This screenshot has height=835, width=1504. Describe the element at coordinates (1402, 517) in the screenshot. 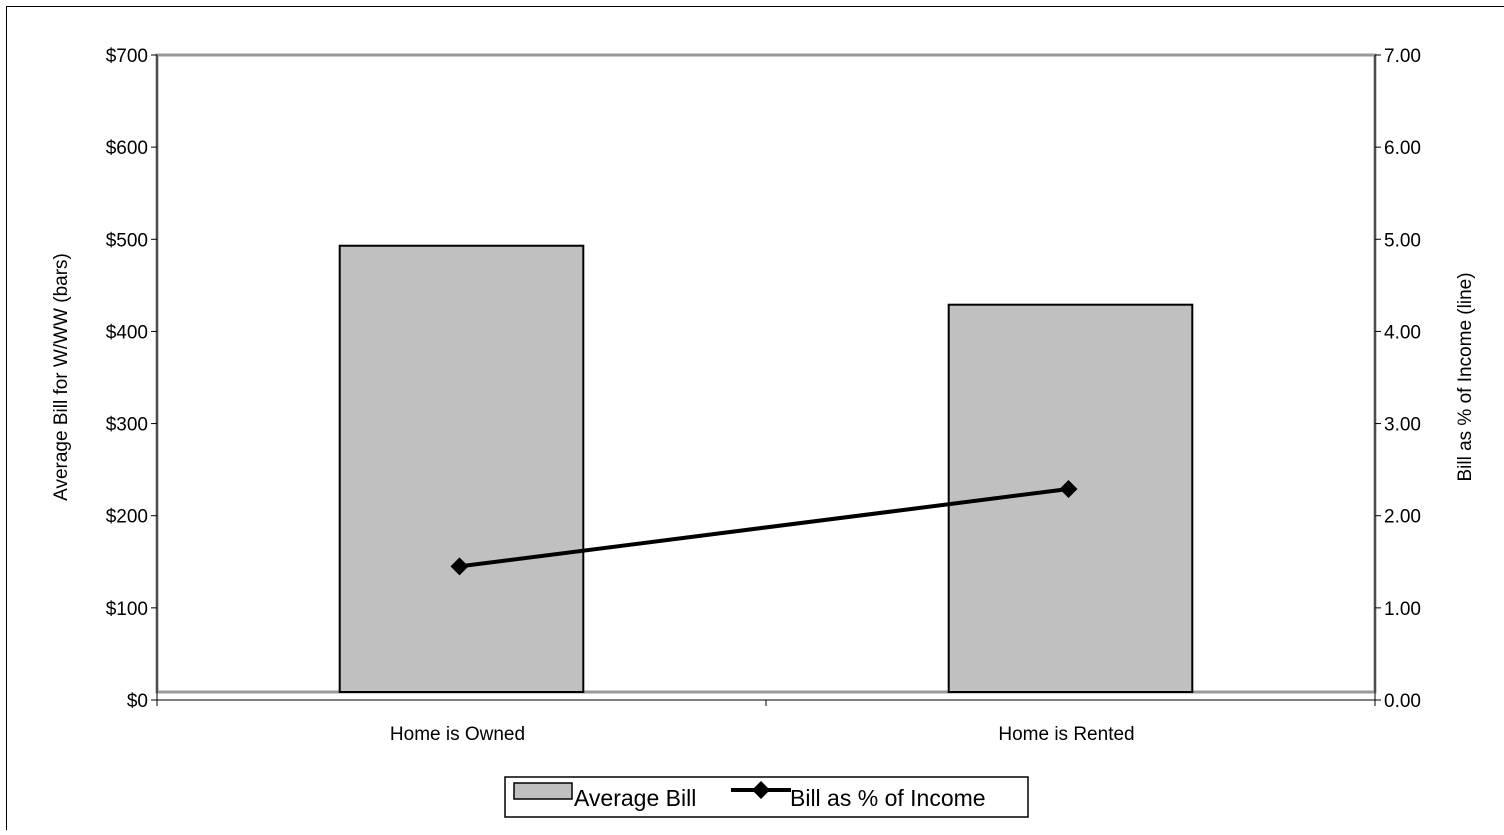

I see `y2-tick-label: 2.00` at that location.